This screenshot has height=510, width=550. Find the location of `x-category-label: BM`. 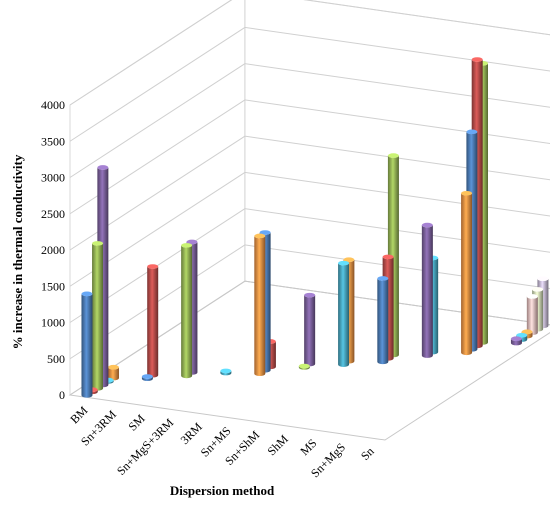

x-category-label: BM is located at coordinates (78, 414).